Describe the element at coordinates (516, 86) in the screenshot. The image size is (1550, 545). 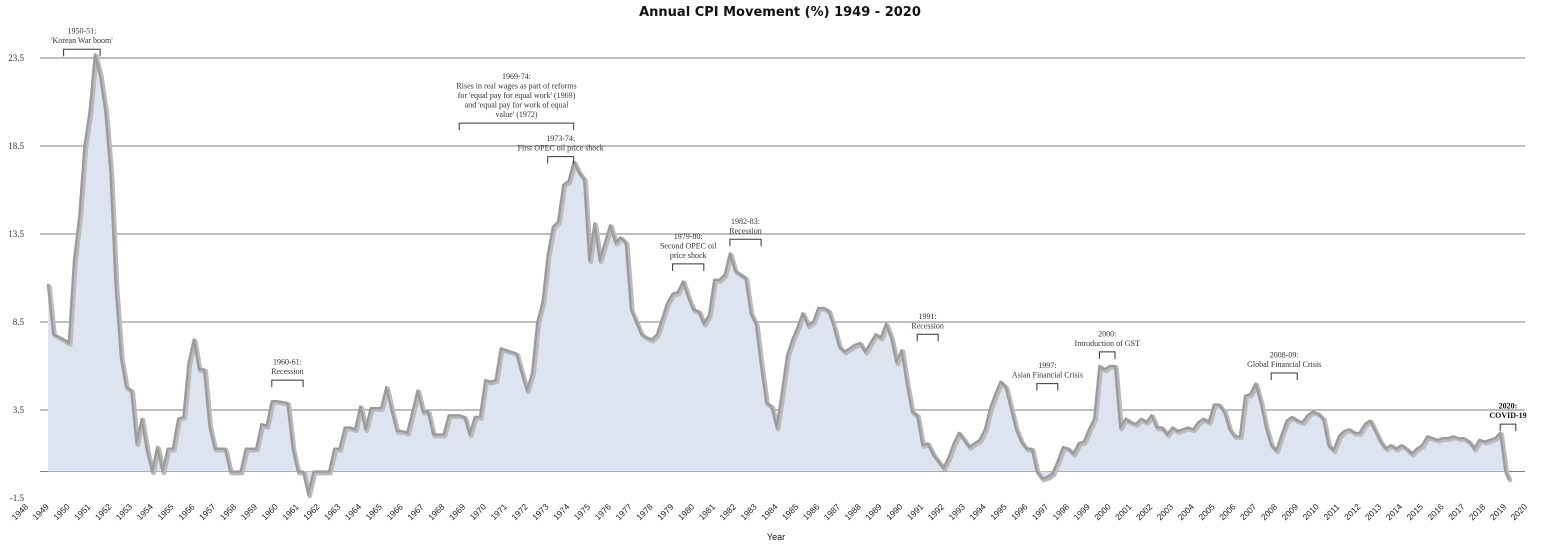
I see `annotation-text: Rises in real wages as part of reforms` at that location.